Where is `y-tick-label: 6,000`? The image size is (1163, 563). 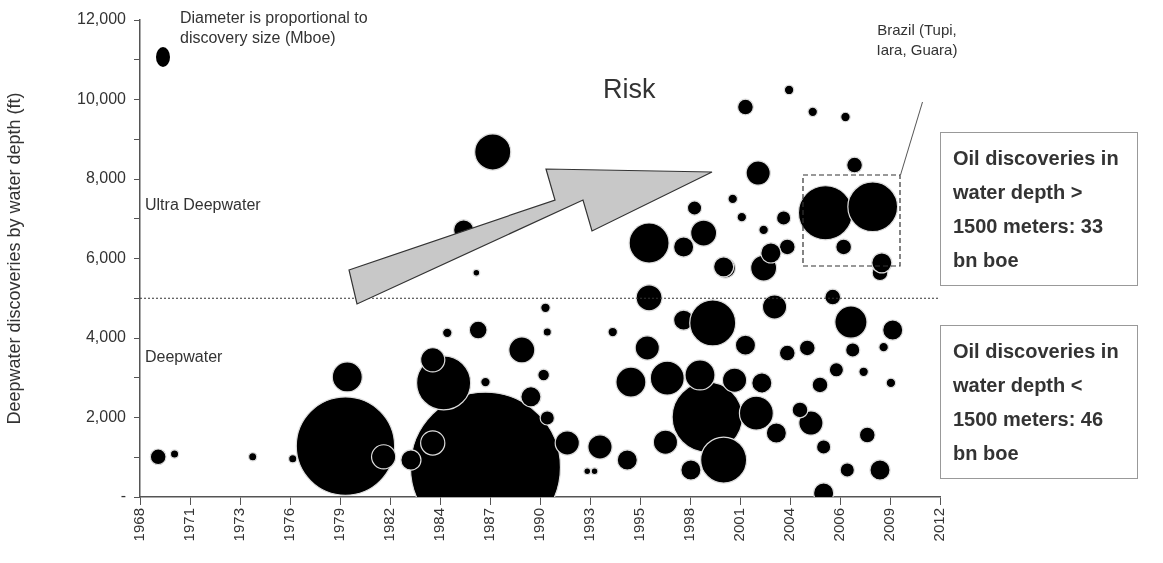 y-tick-label: 6,000 is located at coordinates (106, 257).